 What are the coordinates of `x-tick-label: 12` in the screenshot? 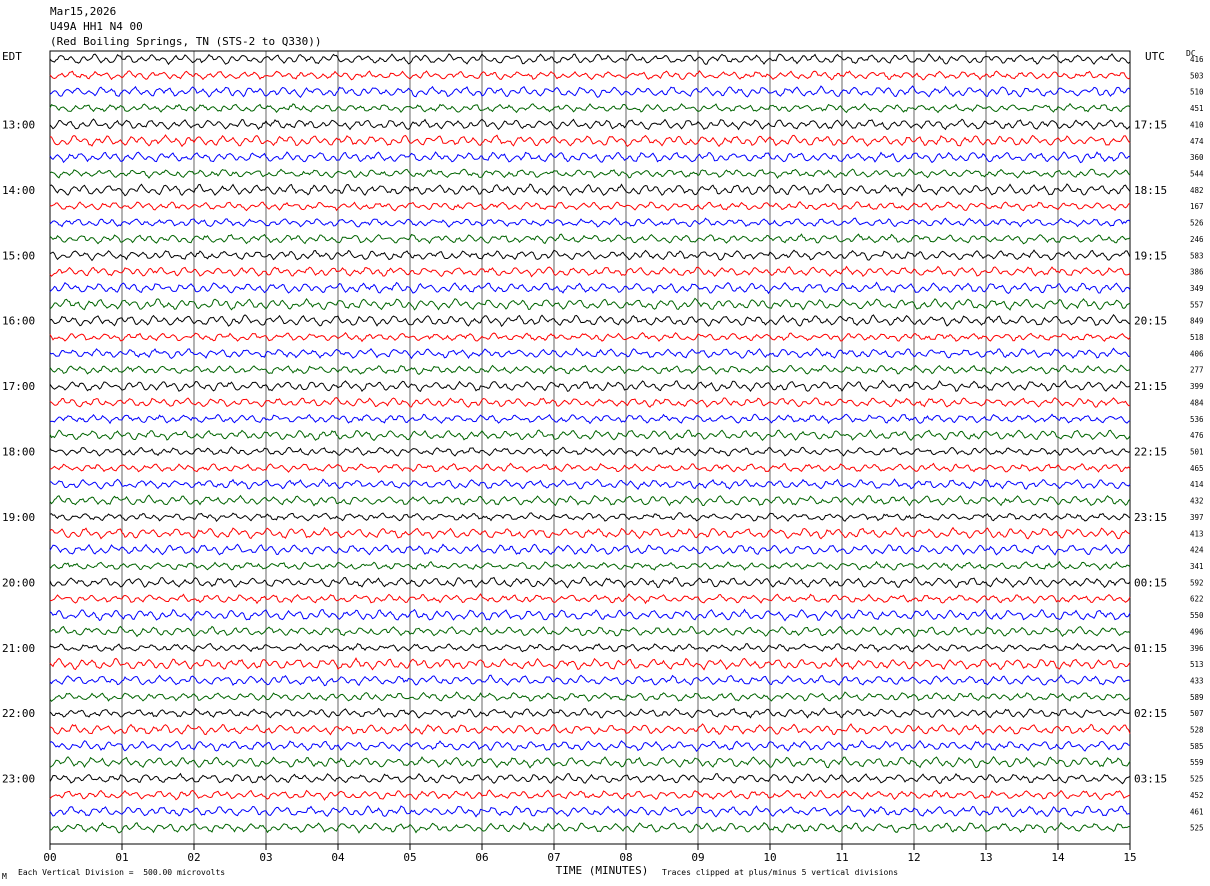 It's located at (913, 857).